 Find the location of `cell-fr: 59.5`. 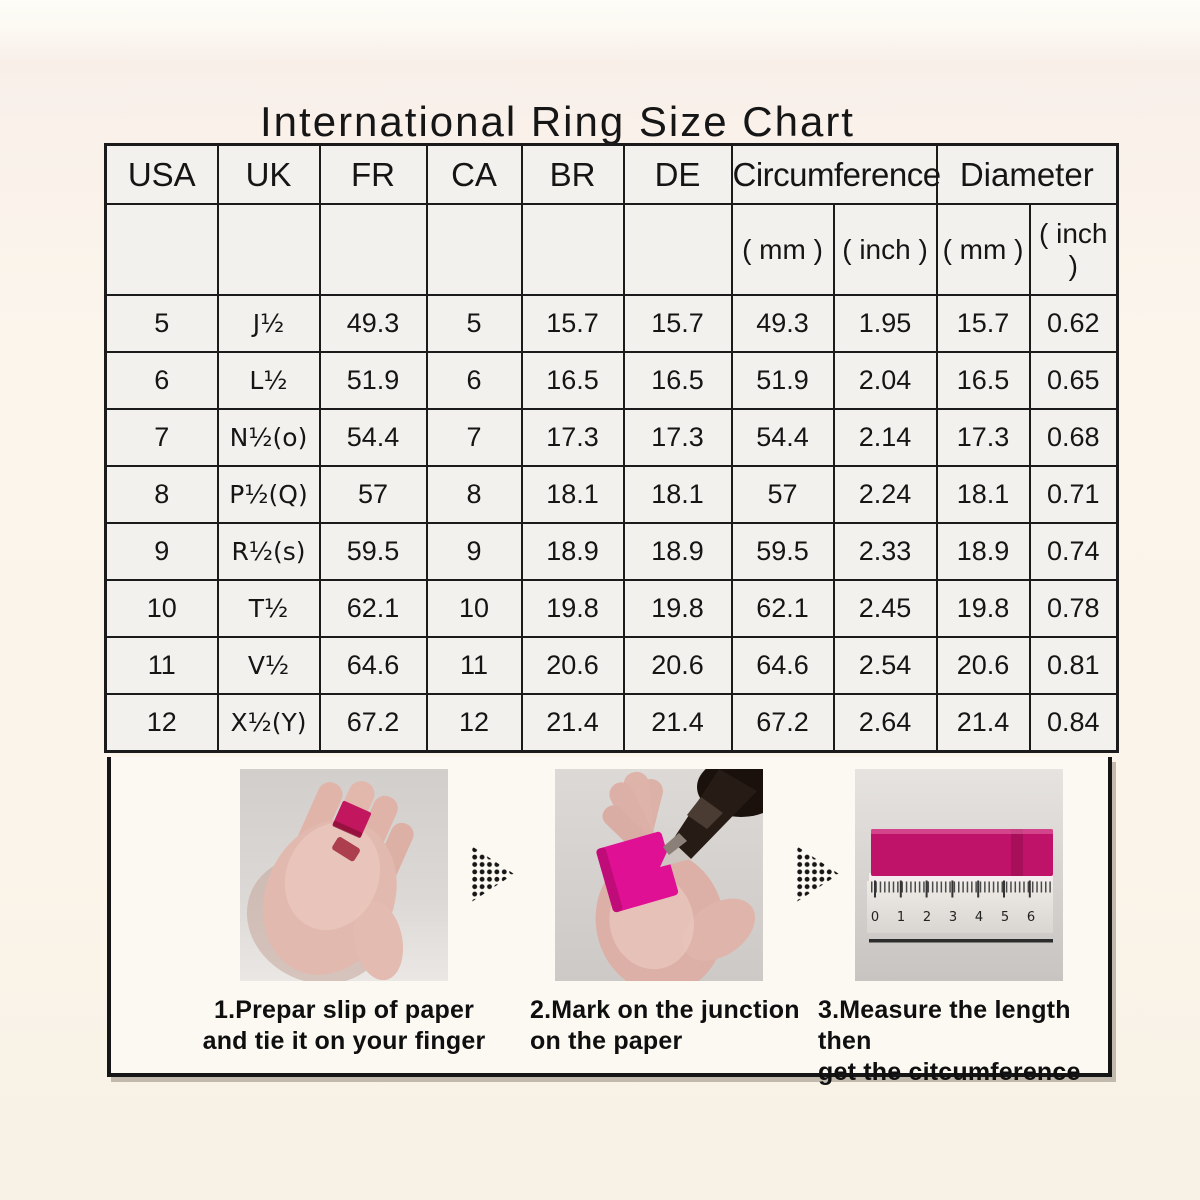

cell-fr: 59.5 is located at coordinates (373, 551).